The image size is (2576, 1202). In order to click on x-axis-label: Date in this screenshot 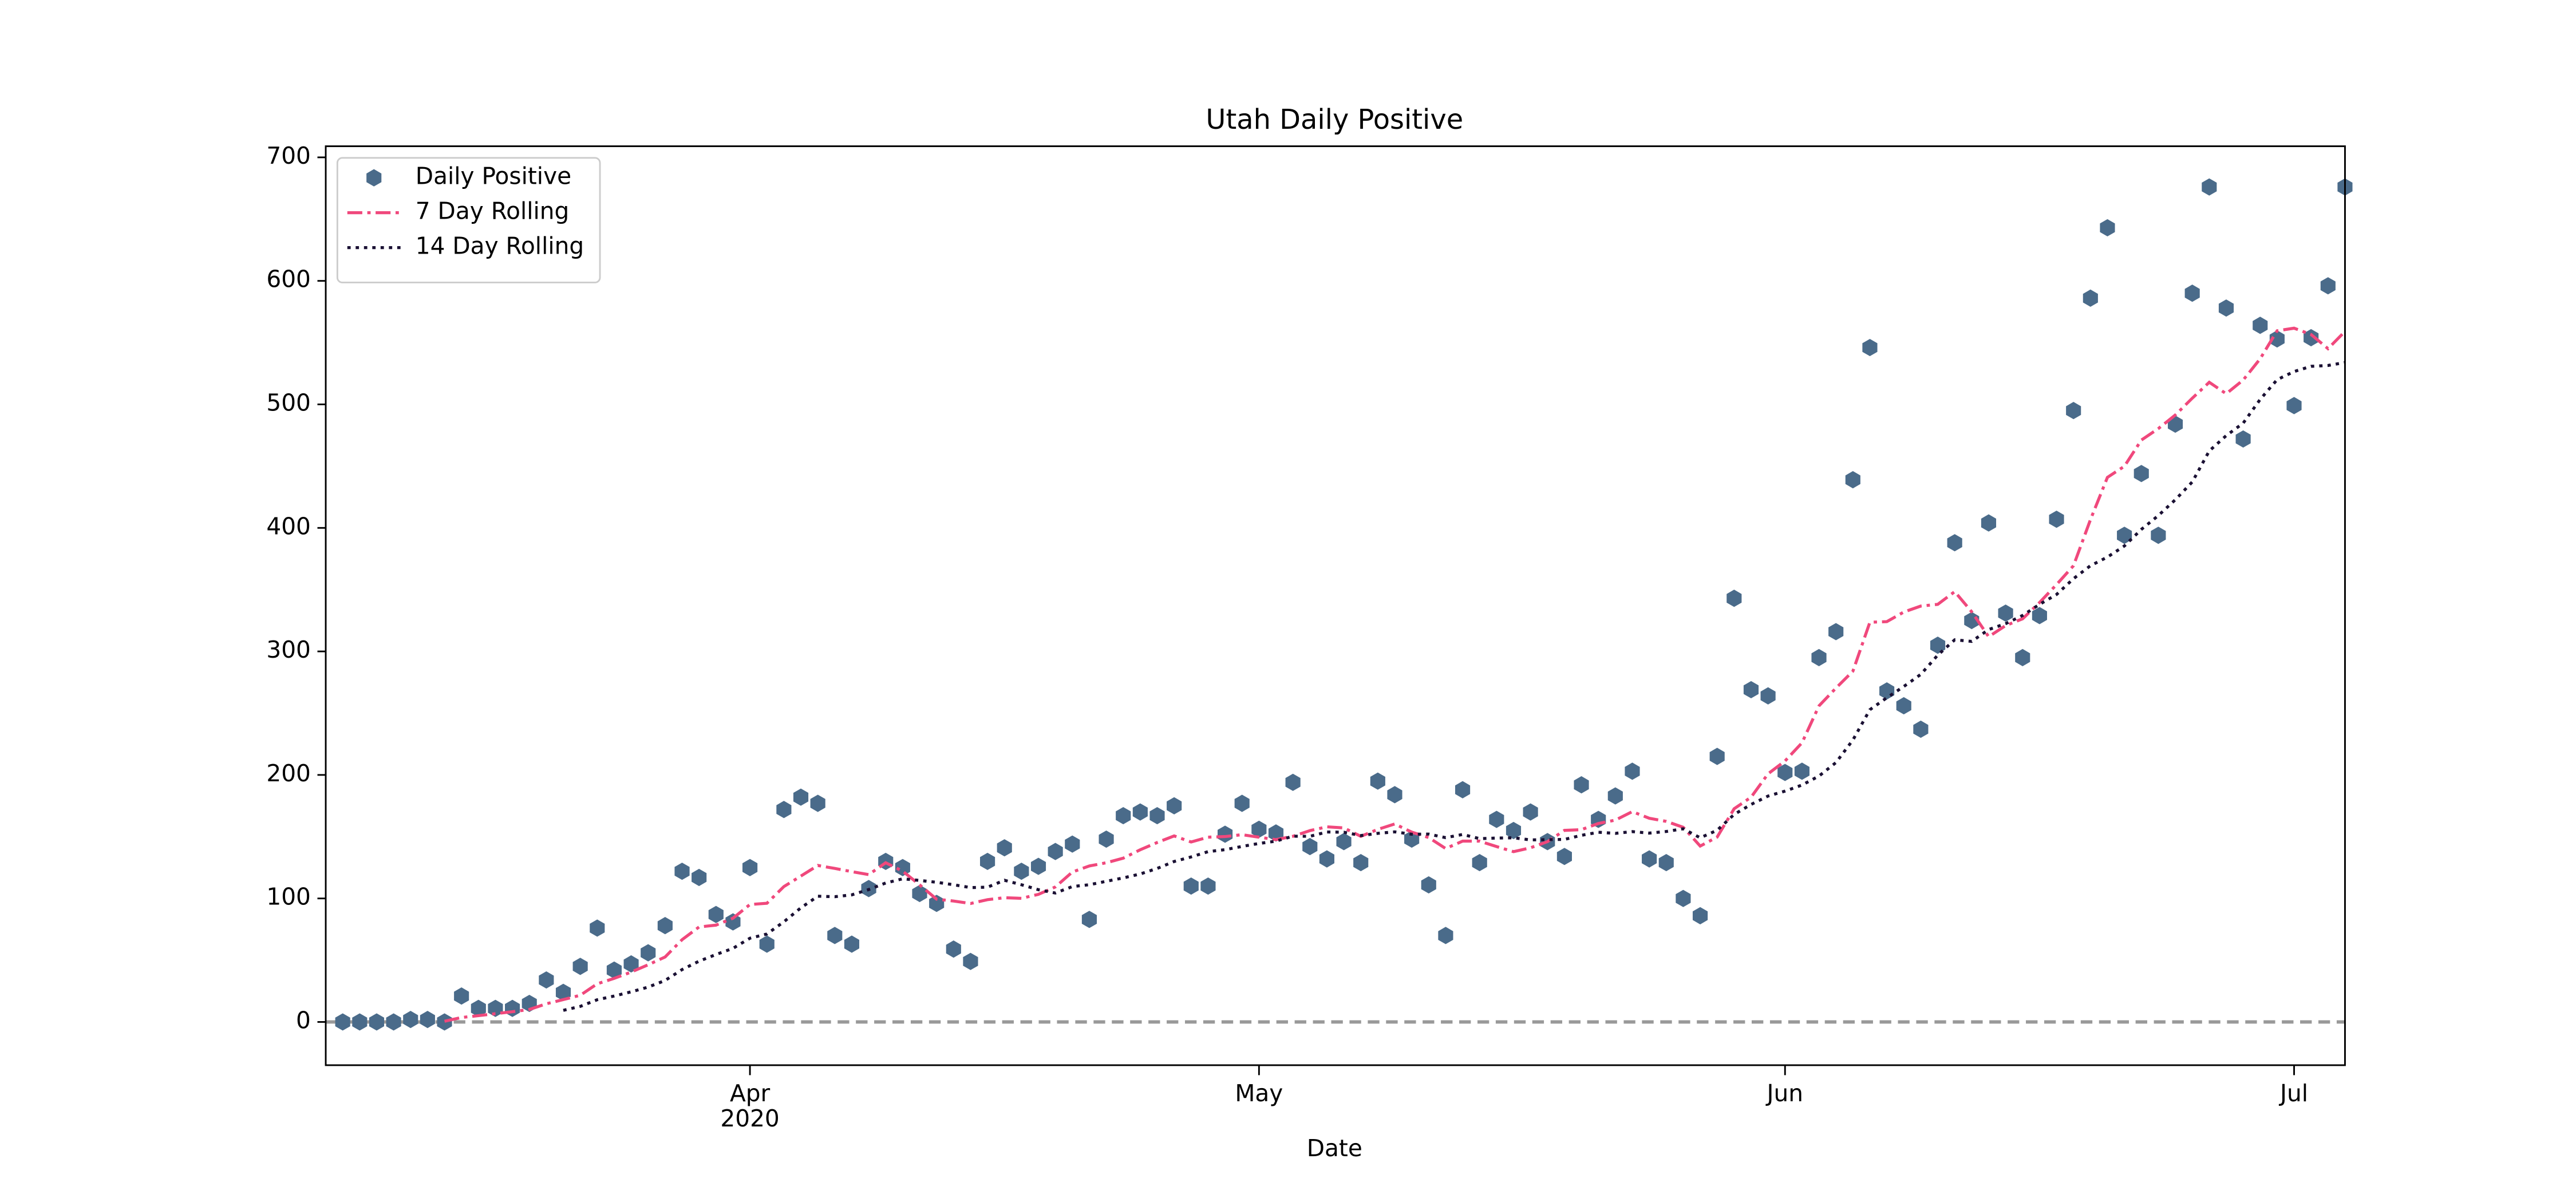, I will do `click(1334, 1148)`.